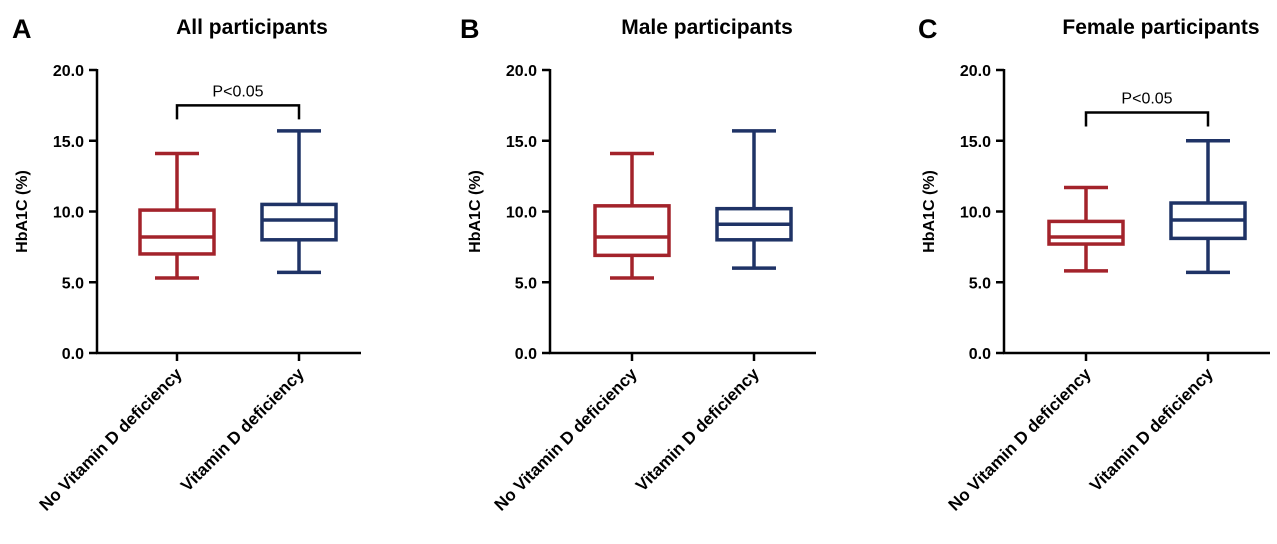  What do you see at coordinates (470, 29) in the screenshot?
I see `panel-letter: B` at bounding box center [470, 29].